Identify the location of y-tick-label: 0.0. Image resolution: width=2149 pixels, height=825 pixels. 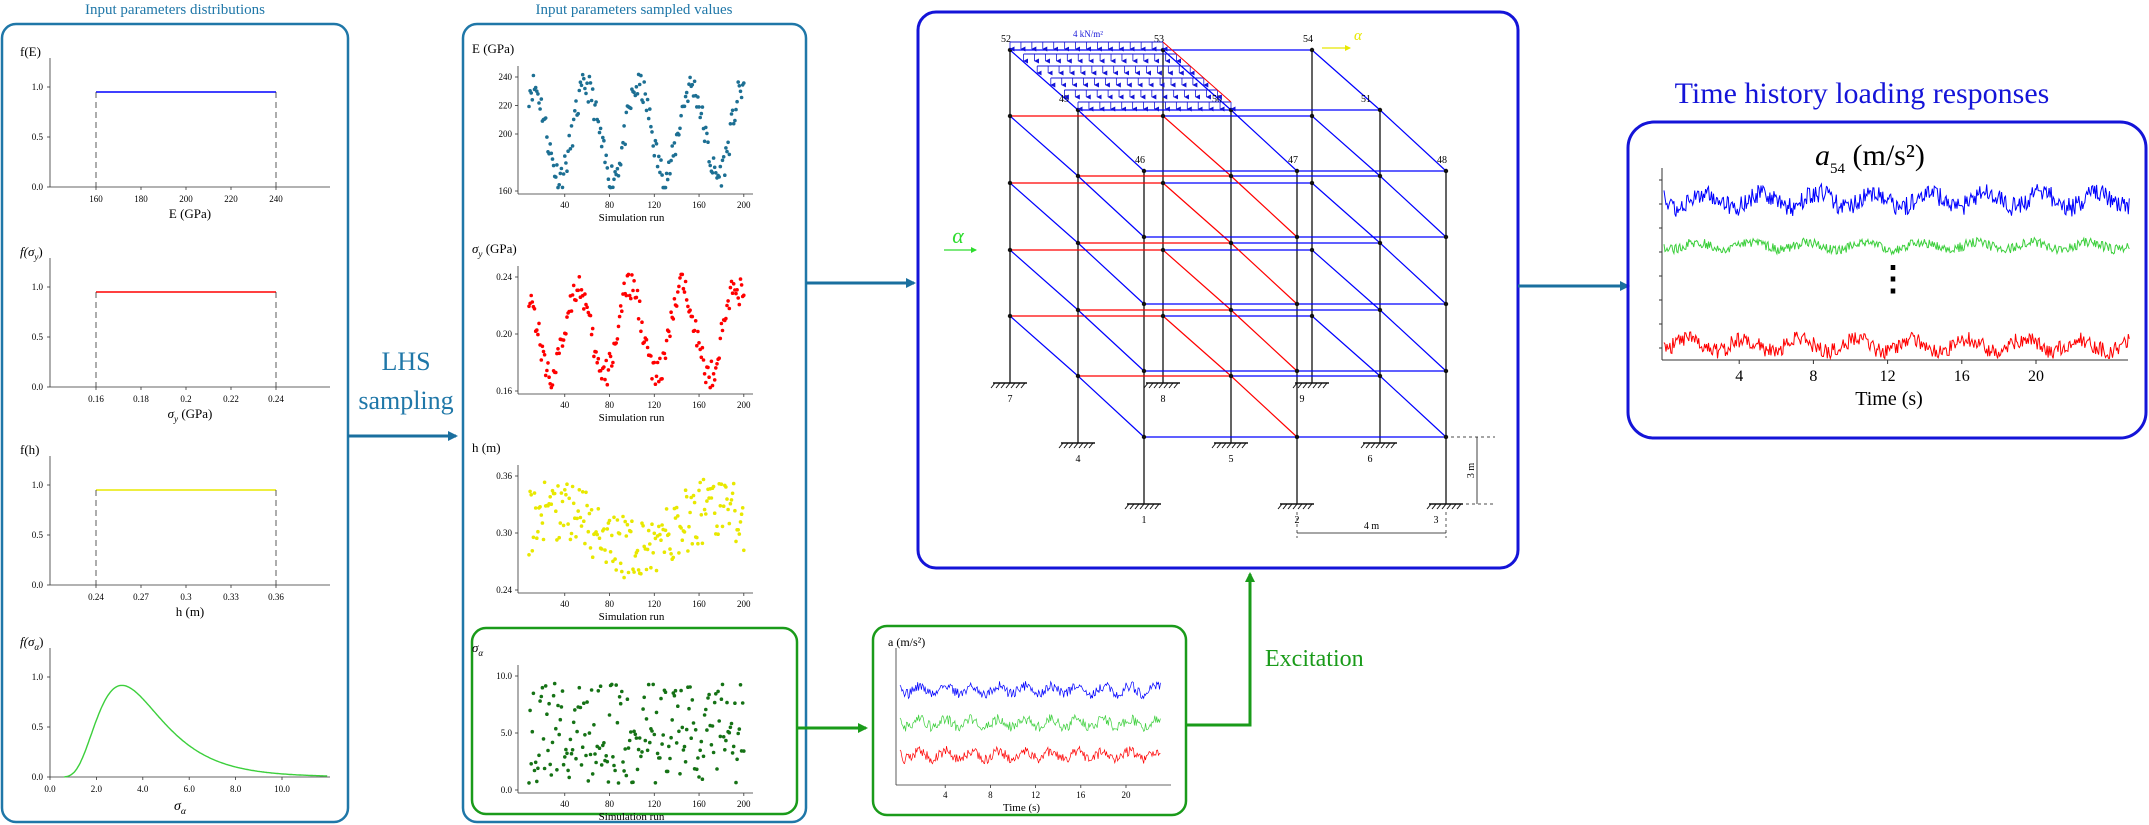
(38, 187).